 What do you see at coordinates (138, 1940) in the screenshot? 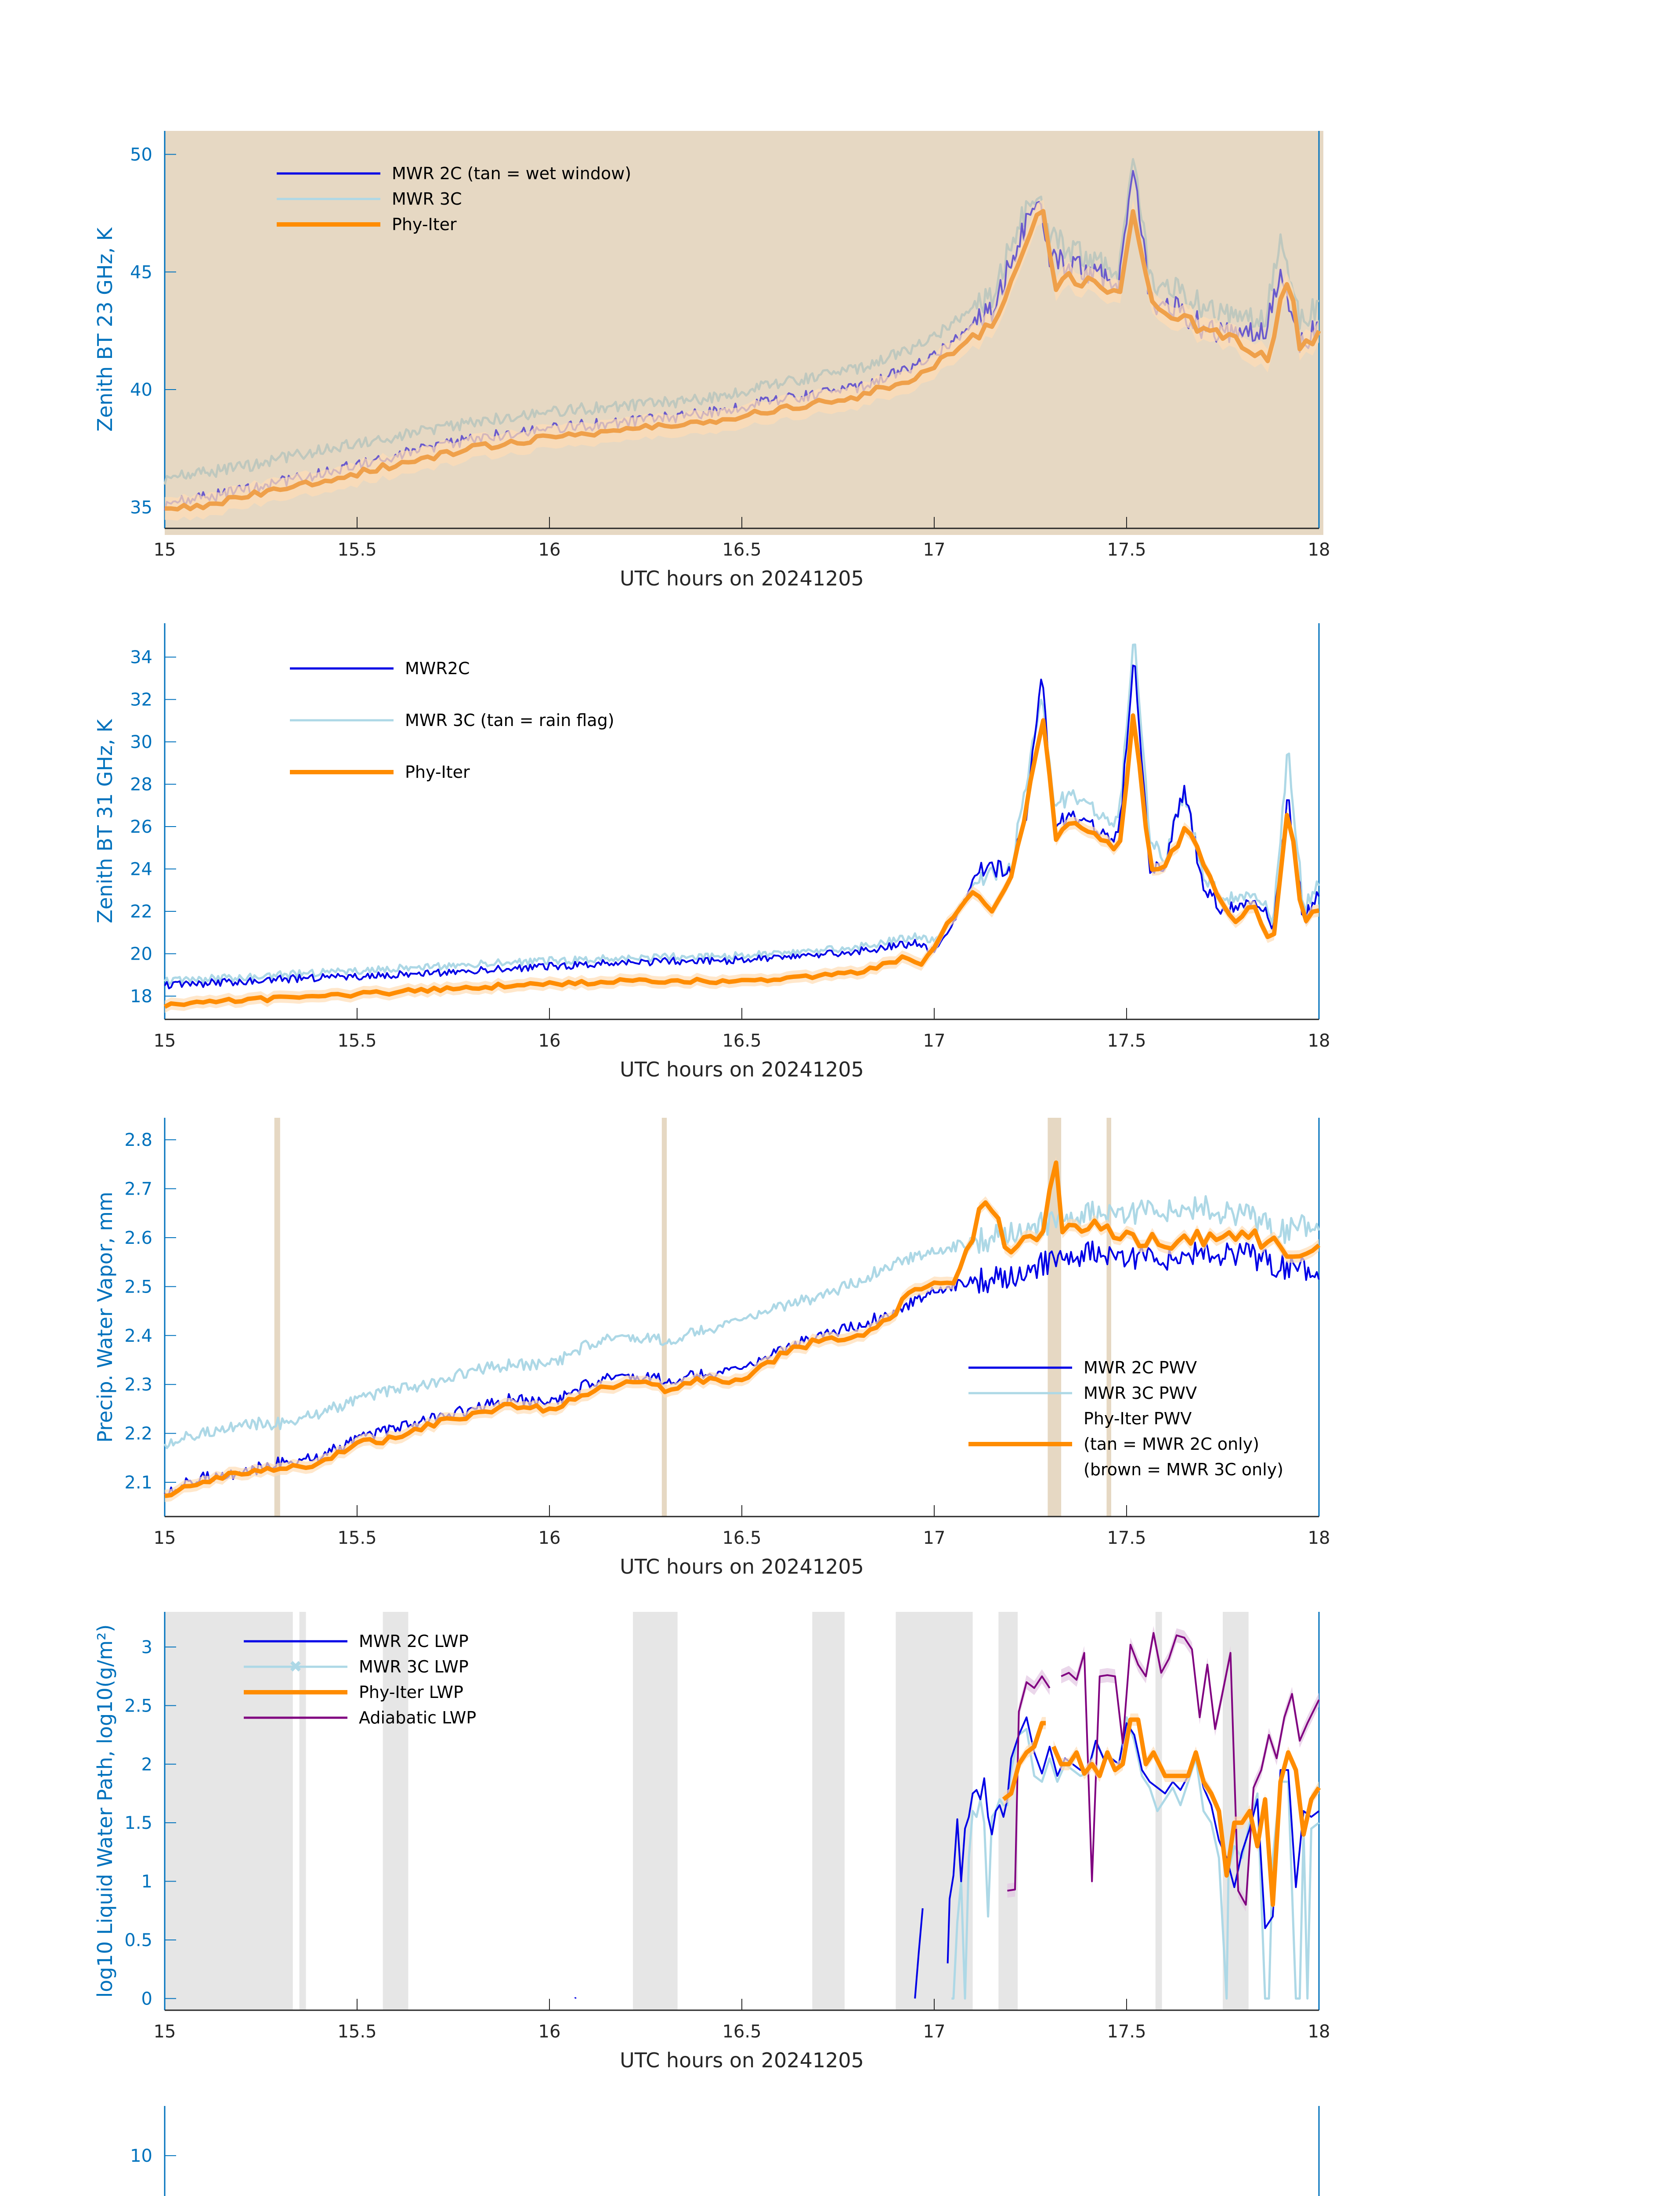
I see `y-tick-label: 0.5` at bounding box center [138, 1940].